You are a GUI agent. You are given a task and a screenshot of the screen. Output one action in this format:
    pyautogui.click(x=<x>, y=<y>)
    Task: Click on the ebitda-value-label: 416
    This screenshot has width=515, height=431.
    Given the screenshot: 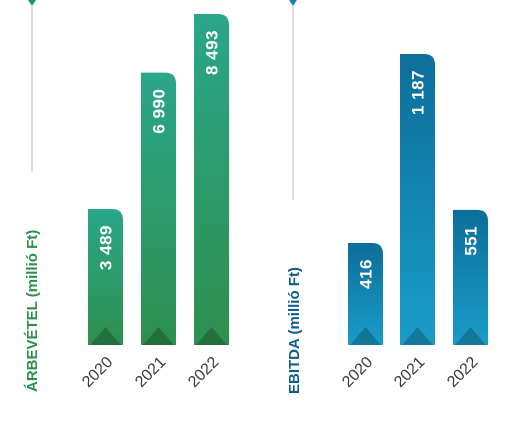 What is the action you would take?
    pyautogui.click(x=366, y=274)
    